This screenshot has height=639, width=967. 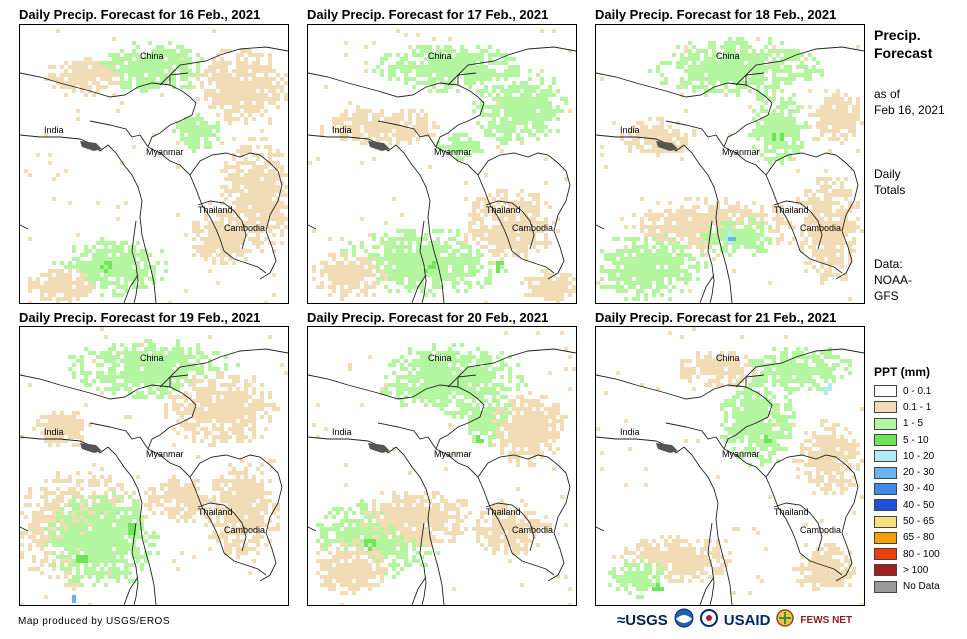 I want to click on panel-title-1: Daily Precip. Forecast for 16 Feb., 2021, so click(x=140, y=14).